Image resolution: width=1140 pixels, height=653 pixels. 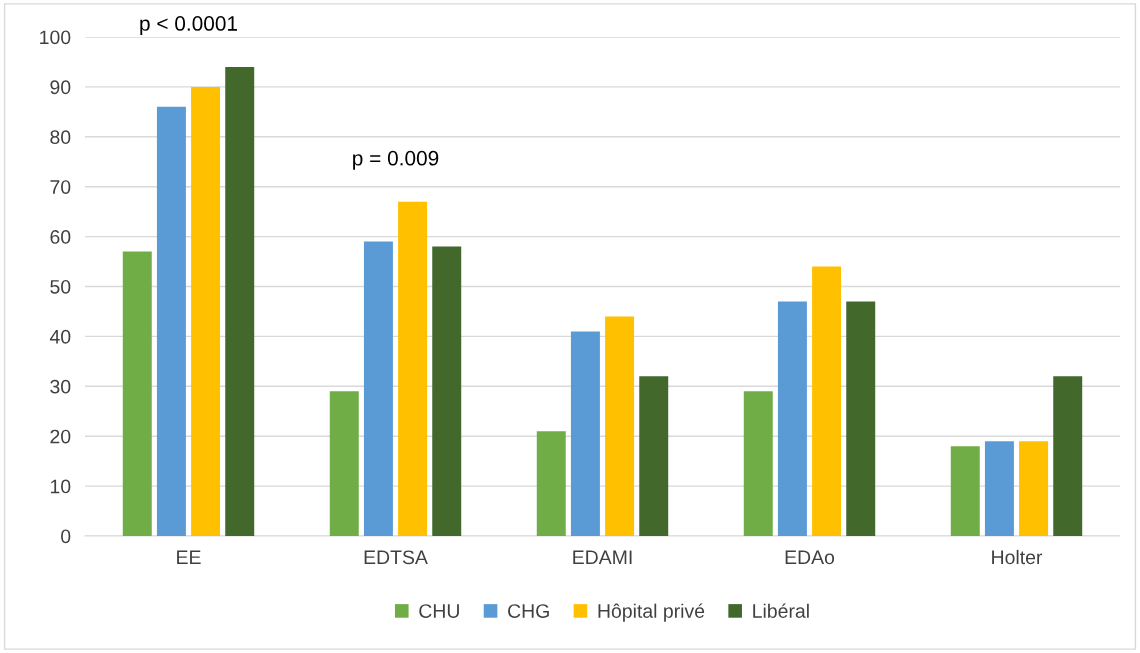 What do you see at coordinates (60, 87) in the screenshot?
I see `y-tick-label: 90` at bounding box center [60, 87].